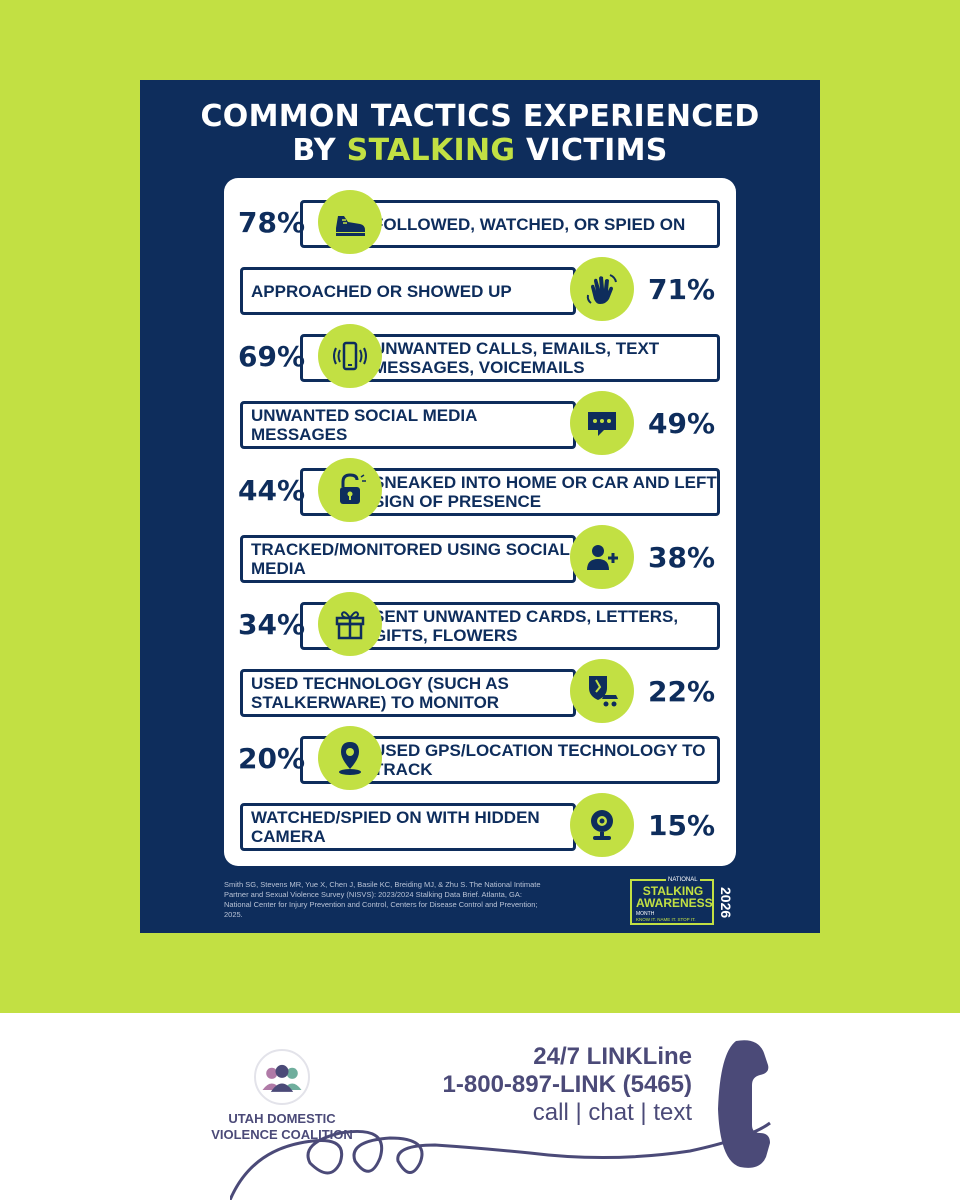 Image resolution: width=960 pixels, height=1200 pixels. I want to click on tactic-percent: 20%, so click(272, 758).